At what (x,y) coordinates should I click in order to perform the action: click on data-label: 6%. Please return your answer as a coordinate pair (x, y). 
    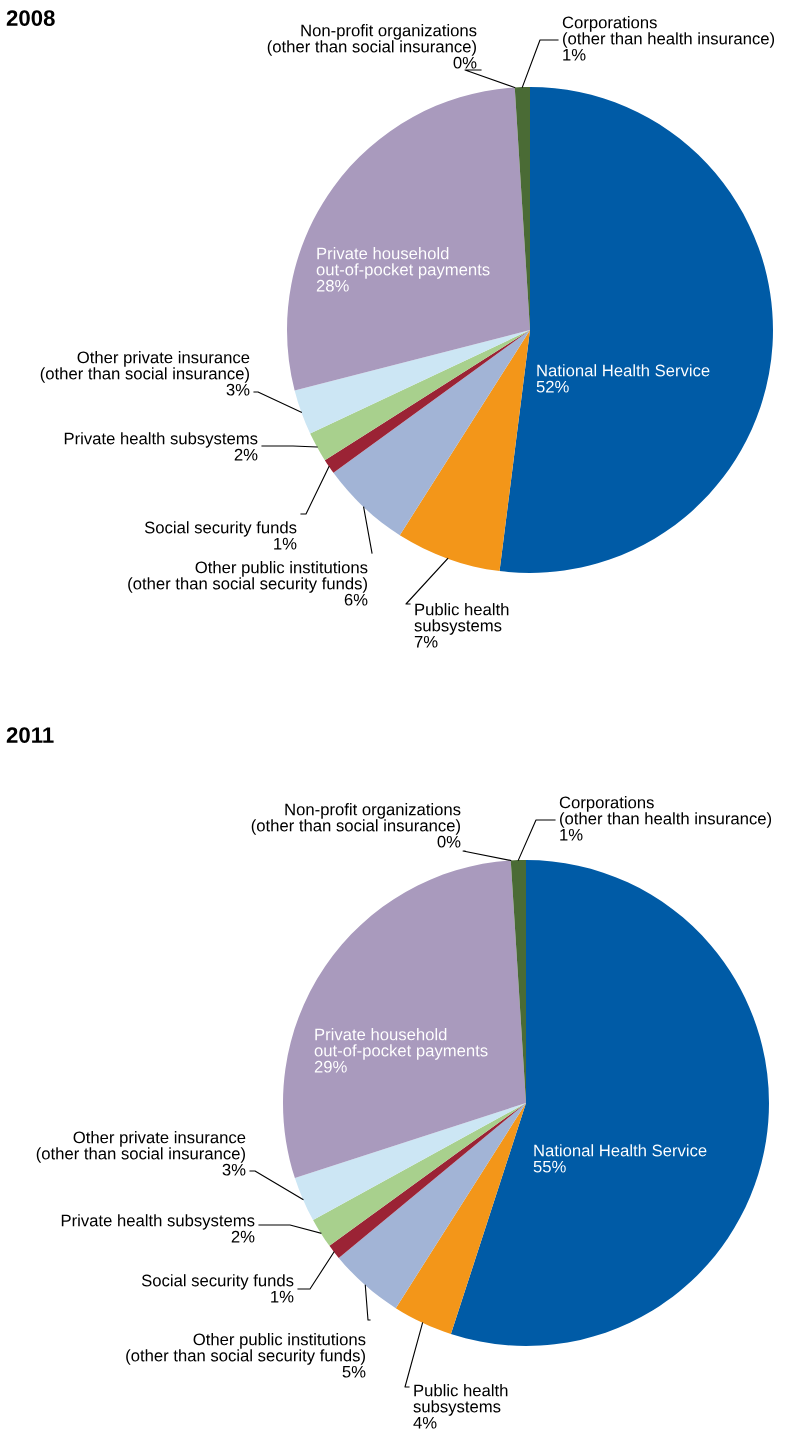
    Looking at the image, I should click on (356, 599).